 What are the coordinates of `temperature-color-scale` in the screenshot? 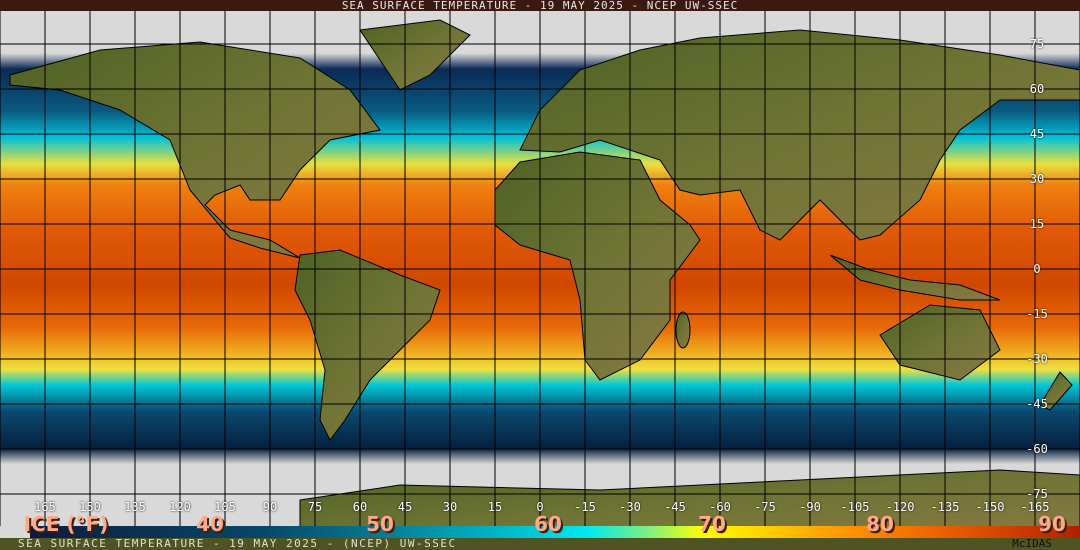 It's located at (555, 532).